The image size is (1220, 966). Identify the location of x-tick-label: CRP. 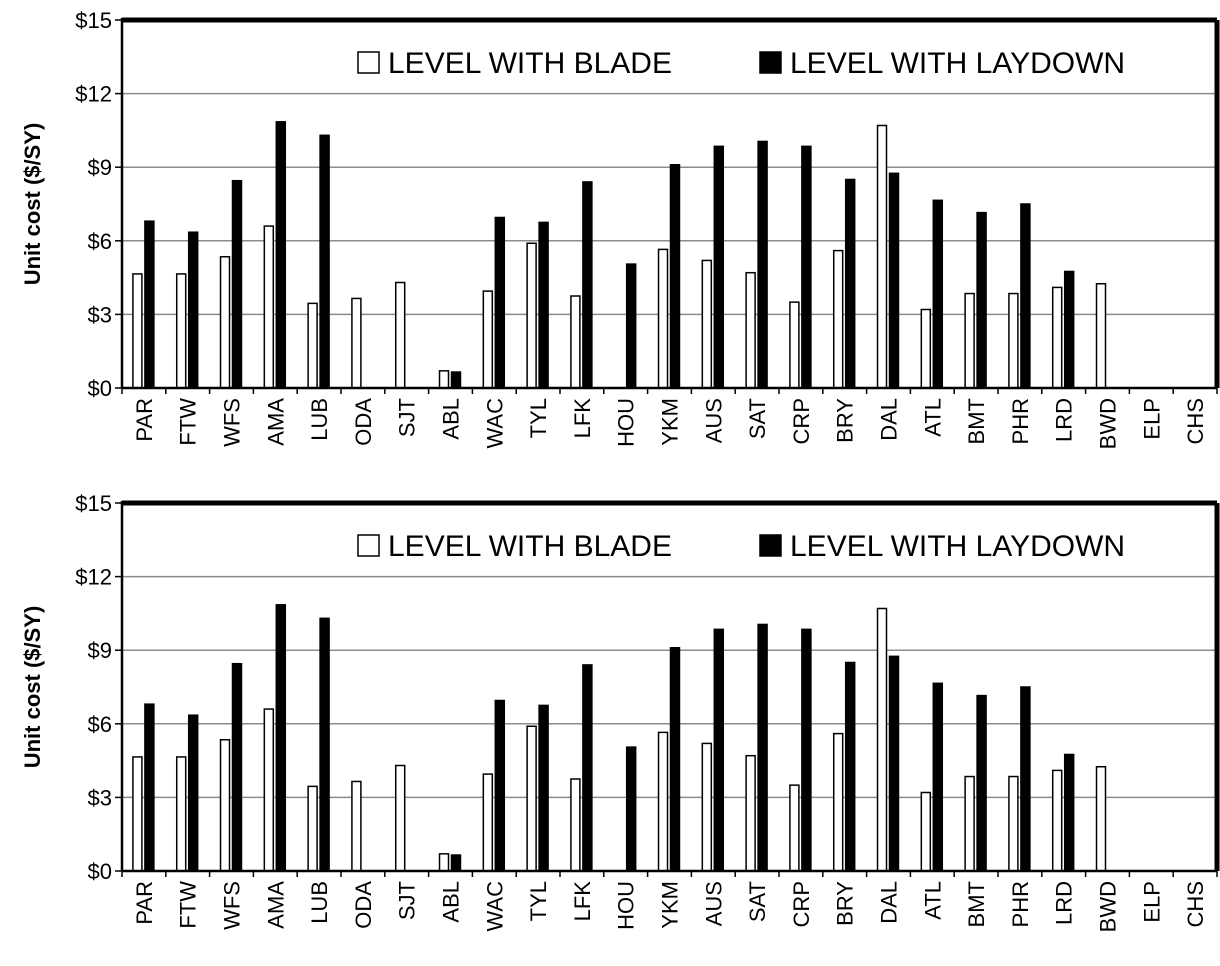
(801, 421).